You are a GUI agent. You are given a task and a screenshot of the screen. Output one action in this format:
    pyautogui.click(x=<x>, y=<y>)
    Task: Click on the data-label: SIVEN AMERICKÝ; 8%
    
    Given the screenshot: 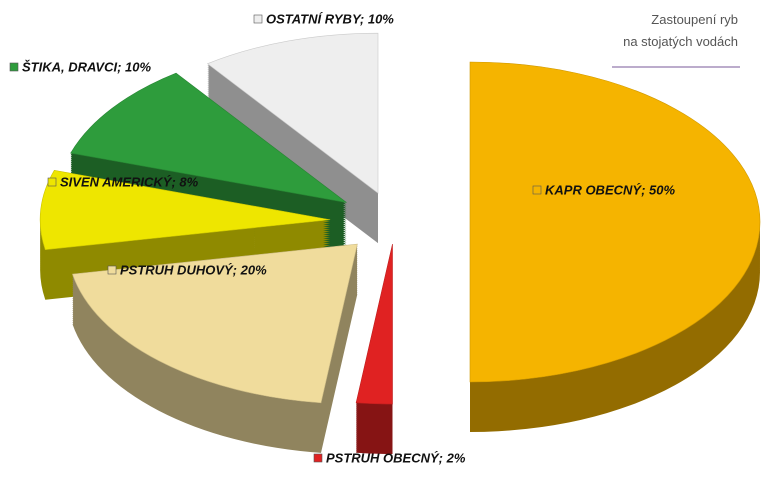 What is the action you would take?
    pyautogui.click(x=129, y=181)
    